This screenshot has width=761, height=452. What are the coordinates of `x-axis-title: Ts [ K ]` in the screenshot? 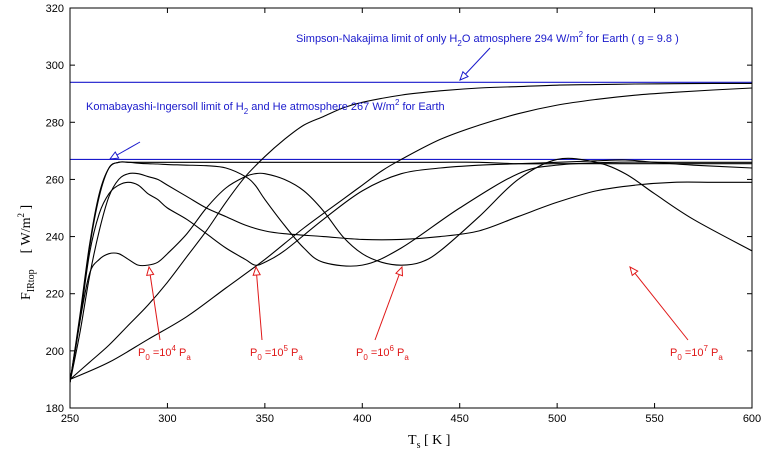 It's located at (429, 442).